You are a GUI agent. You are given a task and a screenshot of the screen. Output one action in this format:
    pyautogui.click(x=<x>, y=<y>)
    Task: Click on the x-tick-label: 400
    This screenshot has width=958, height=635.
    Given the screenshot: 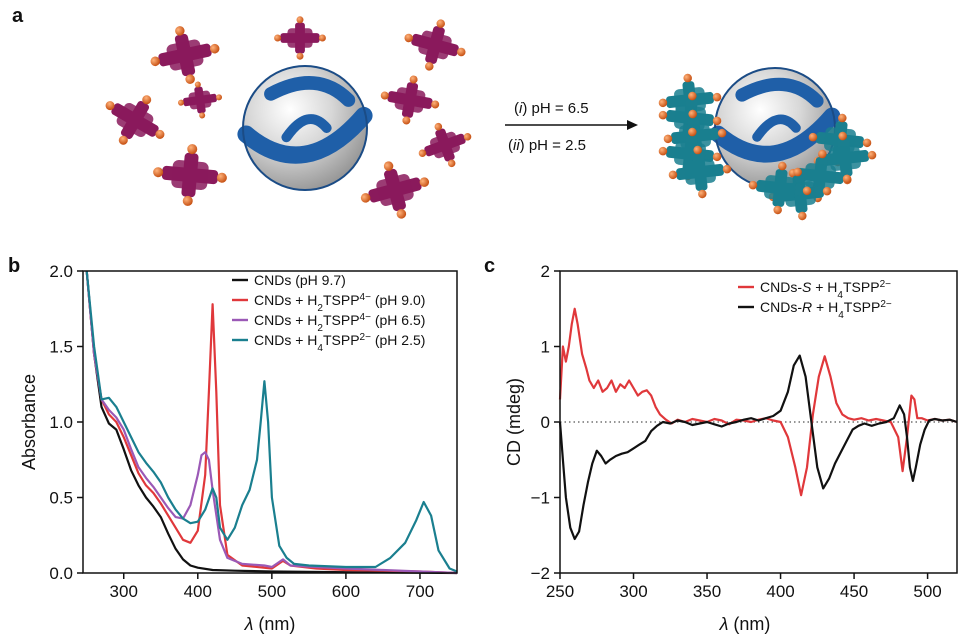 What is the action you would take?
    pyautogui.click(x=198, y=591)
    